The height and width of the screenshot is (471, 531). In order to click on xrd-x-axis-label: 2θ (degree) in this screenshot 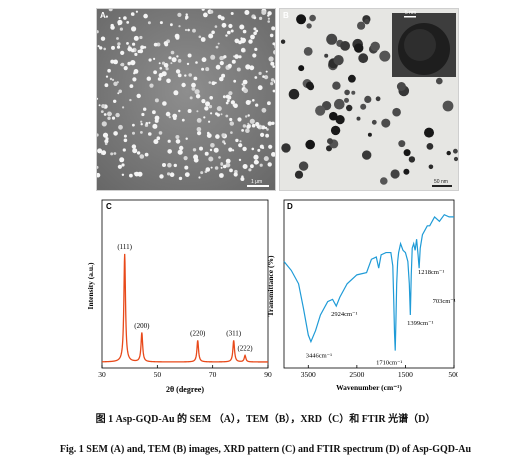, I will do `click(185, 389)`.